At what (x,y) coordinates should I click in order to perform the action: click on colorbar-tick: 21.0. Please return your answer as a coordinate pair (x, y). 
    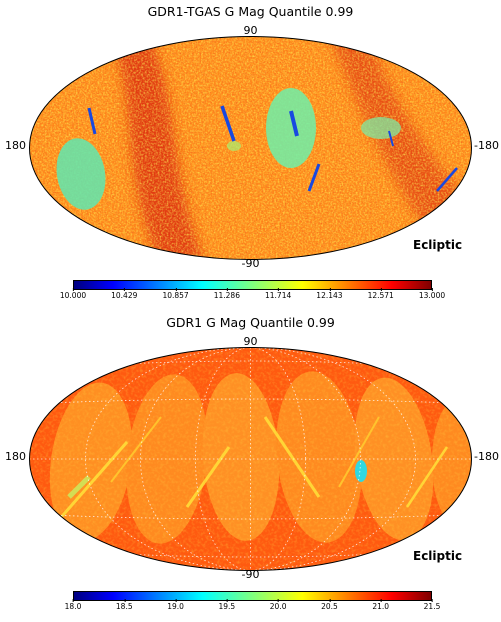
    Looking at the image, I should click on (381, 605).